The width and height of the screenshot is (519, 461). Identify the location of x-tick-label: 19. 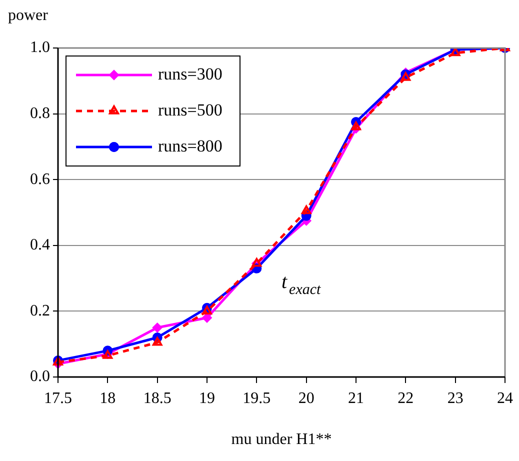
(207, 398).